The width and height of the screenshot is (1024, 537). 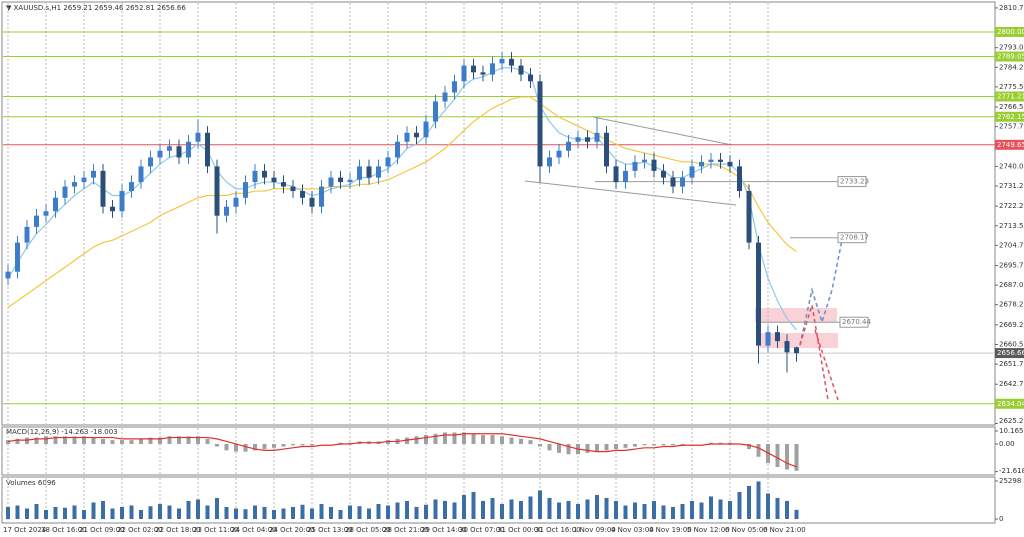 What do you see at coordinates (1010, 96) in the screenshot?
I see `level-label: 2771.21` at bounding box center [1010, 96].